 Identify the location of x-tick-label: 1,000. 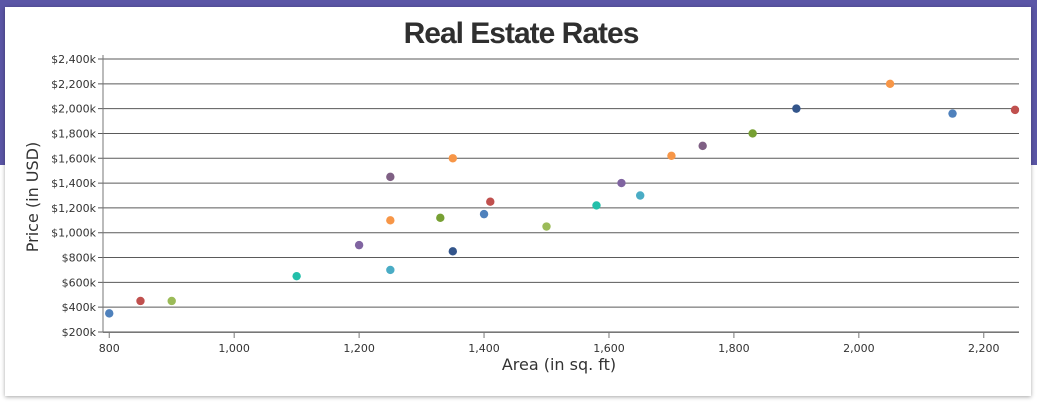
(234, 348).